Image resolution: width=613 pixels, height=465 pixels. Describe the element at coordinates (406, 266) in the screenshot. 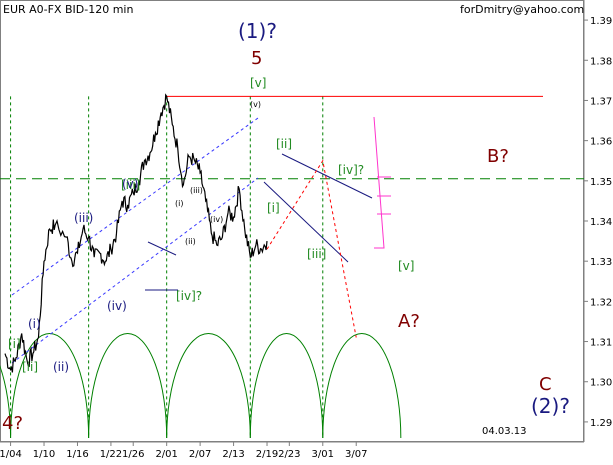

I see `green-label-v-right: [v]` at that location.